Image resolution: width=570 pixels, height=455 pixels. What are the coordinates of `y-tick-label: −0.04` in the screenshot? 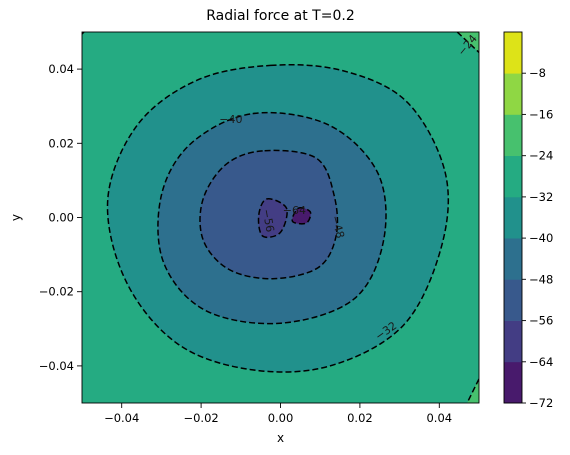 It's located at (56, 366).